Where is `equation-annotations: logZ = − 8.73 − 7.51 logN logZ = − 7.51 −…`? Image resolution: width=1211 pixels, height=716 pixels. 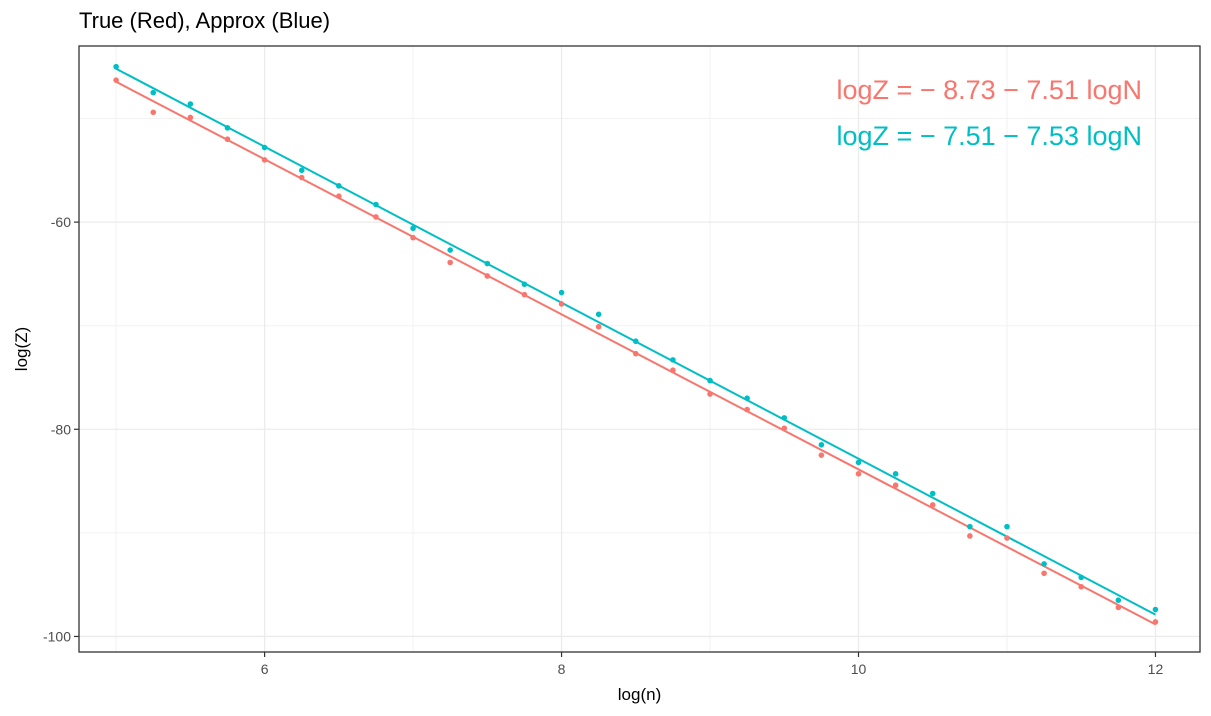 equation-annotations: logZ = − 8.73 − 7.51 logN logZ = − 7.51 −… is located at coordinates (989, 113).